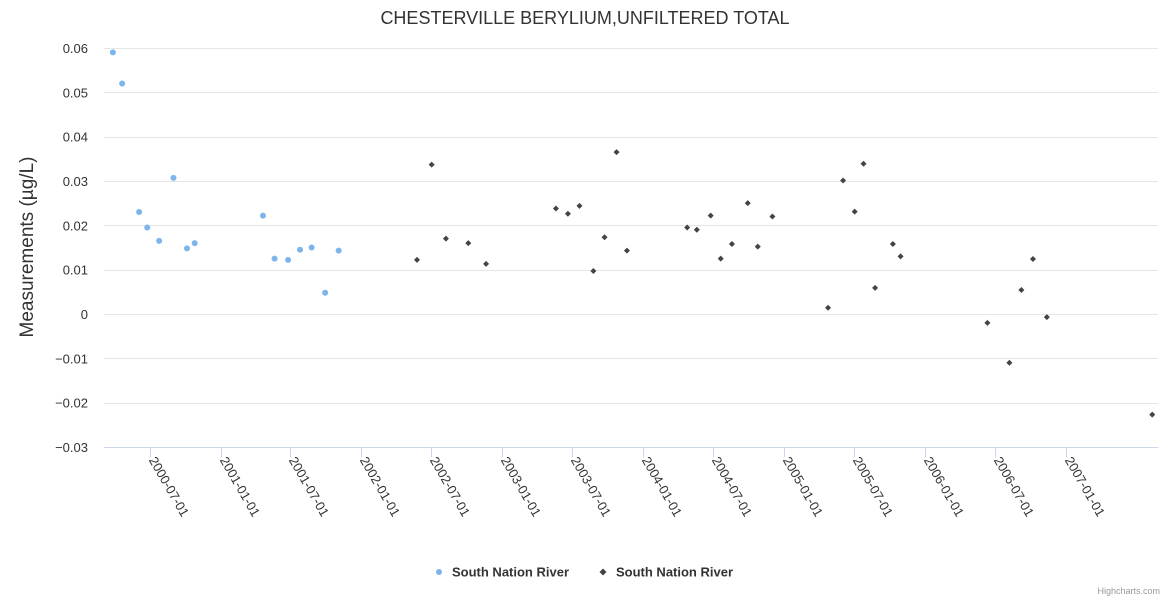 The height and width of the screenshot is (600, 1170). I want to click on legend-item-series-1: South Nation River, so click(502, 572).